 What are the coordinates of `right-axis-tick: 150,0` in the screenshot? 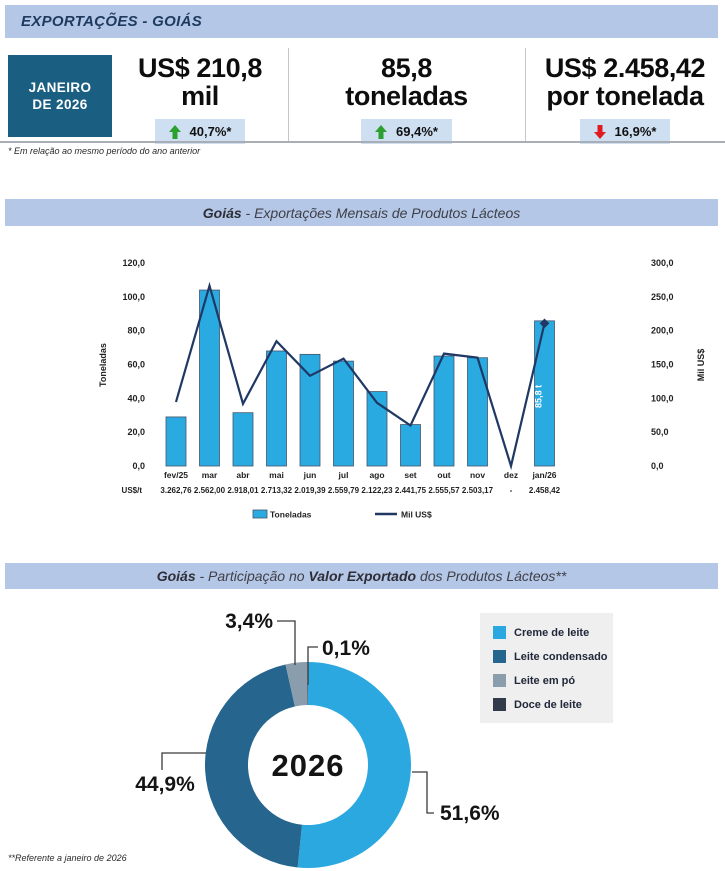 It's located at (662, 365).